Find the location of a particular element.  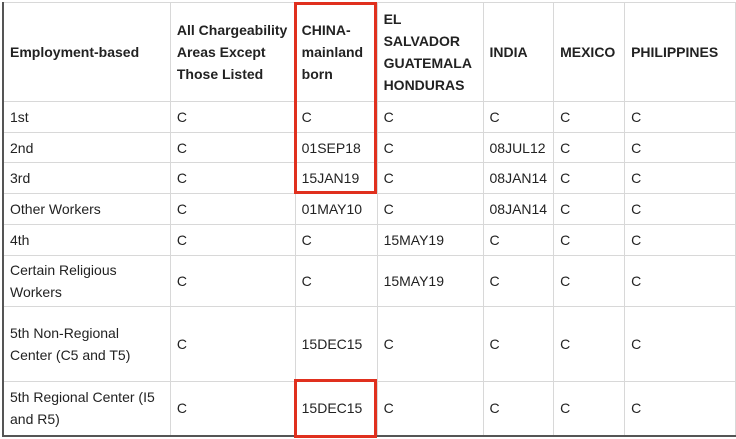

header-china: CHINA-mainland born is located at coordinates (336, 52).